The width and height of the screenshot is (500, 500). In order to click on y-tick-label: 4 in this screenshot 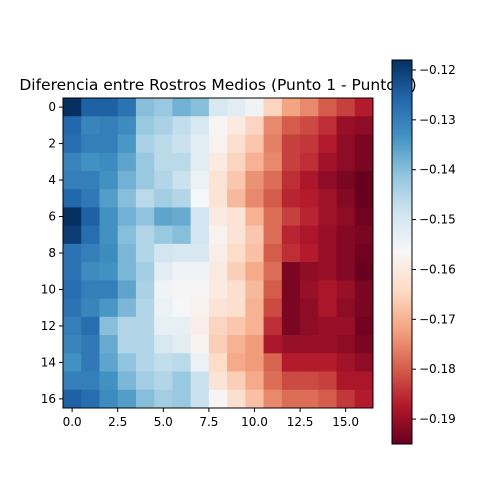, I will do `click(52, 180)`.